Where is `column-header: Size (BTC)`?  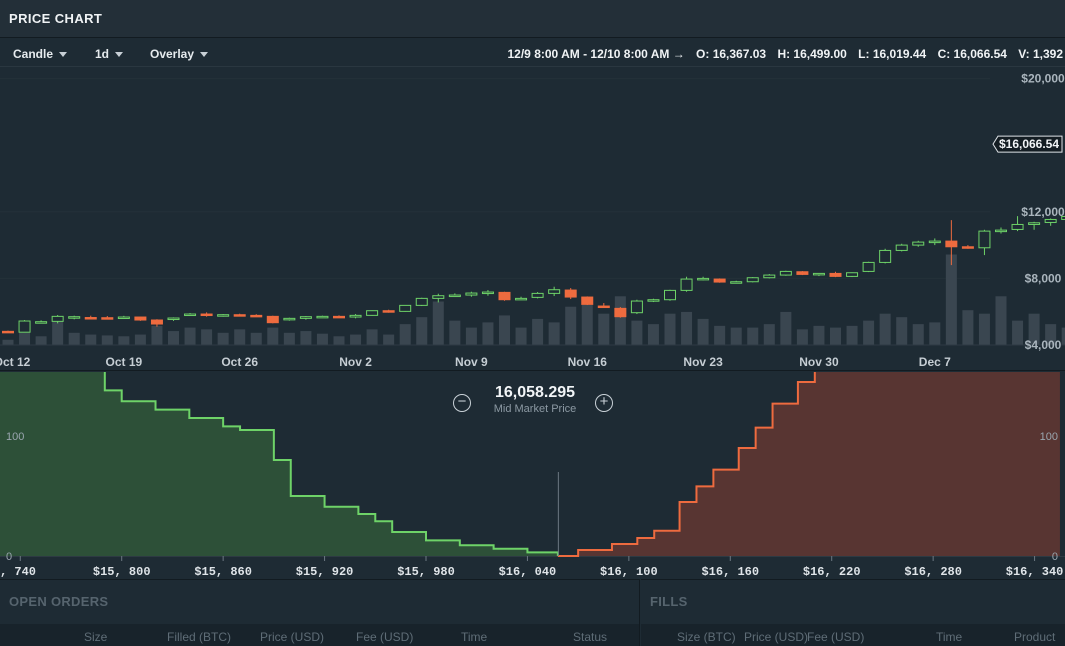
column-header: Size (BTC) is located at coordinates (706, 637).